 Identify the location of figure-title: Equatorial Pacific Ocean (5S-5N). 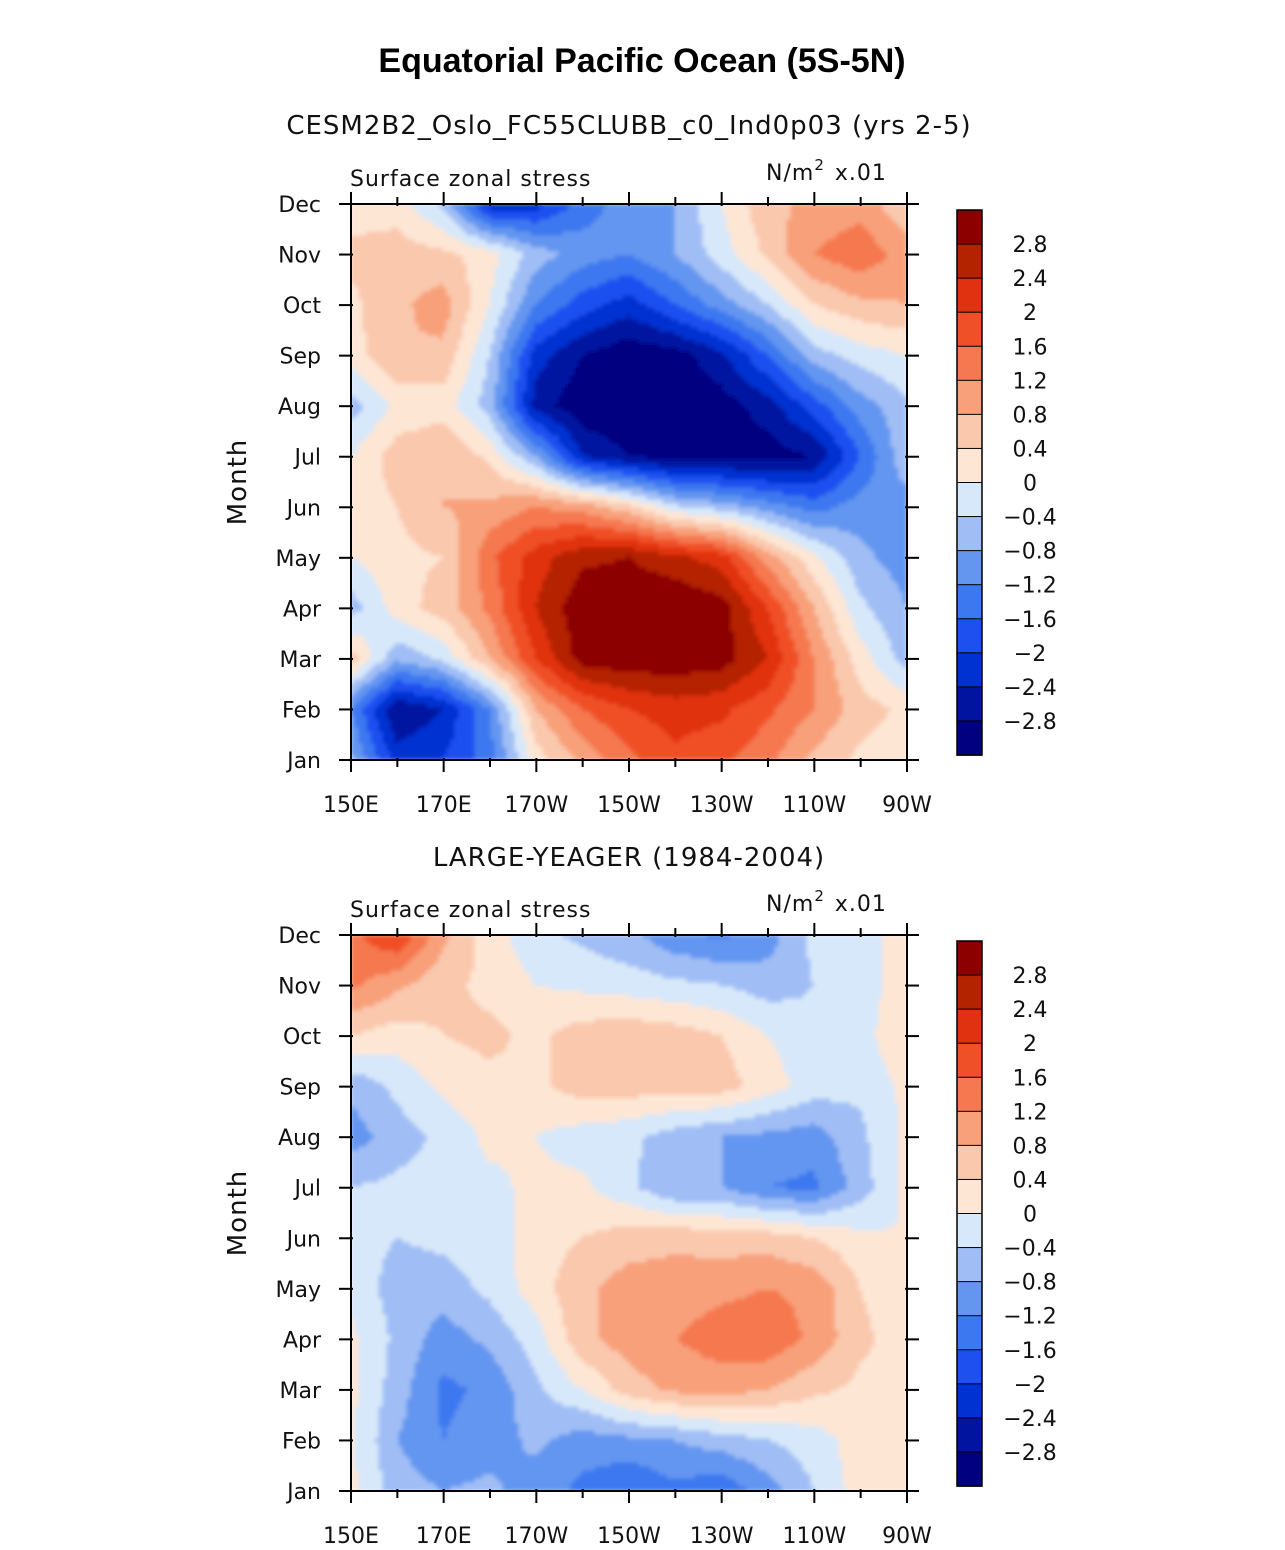
(641, 61).